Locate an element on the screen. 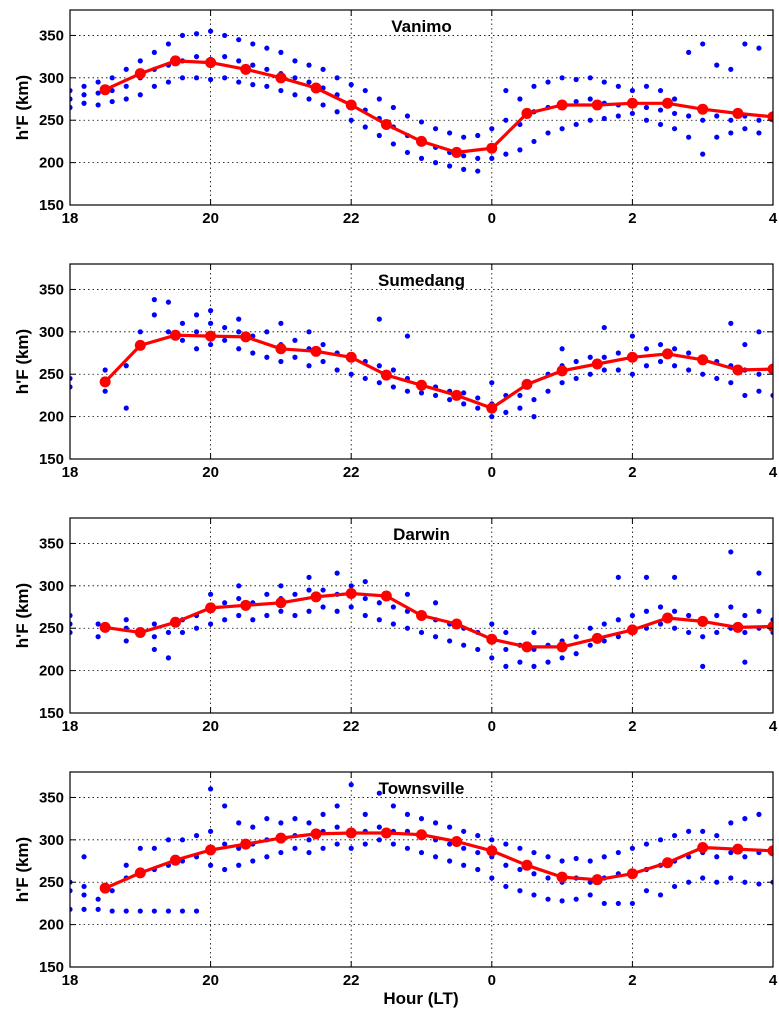 This screenshot has width=779, height=1013. y-tick-label: 200 is located at coordinates (51, 163).